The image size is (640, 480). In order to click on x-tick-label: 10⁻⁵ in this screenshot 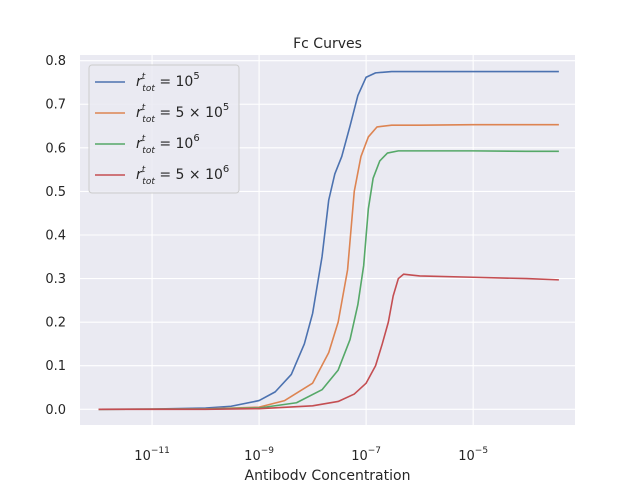, I will do `click(473, 455)`.